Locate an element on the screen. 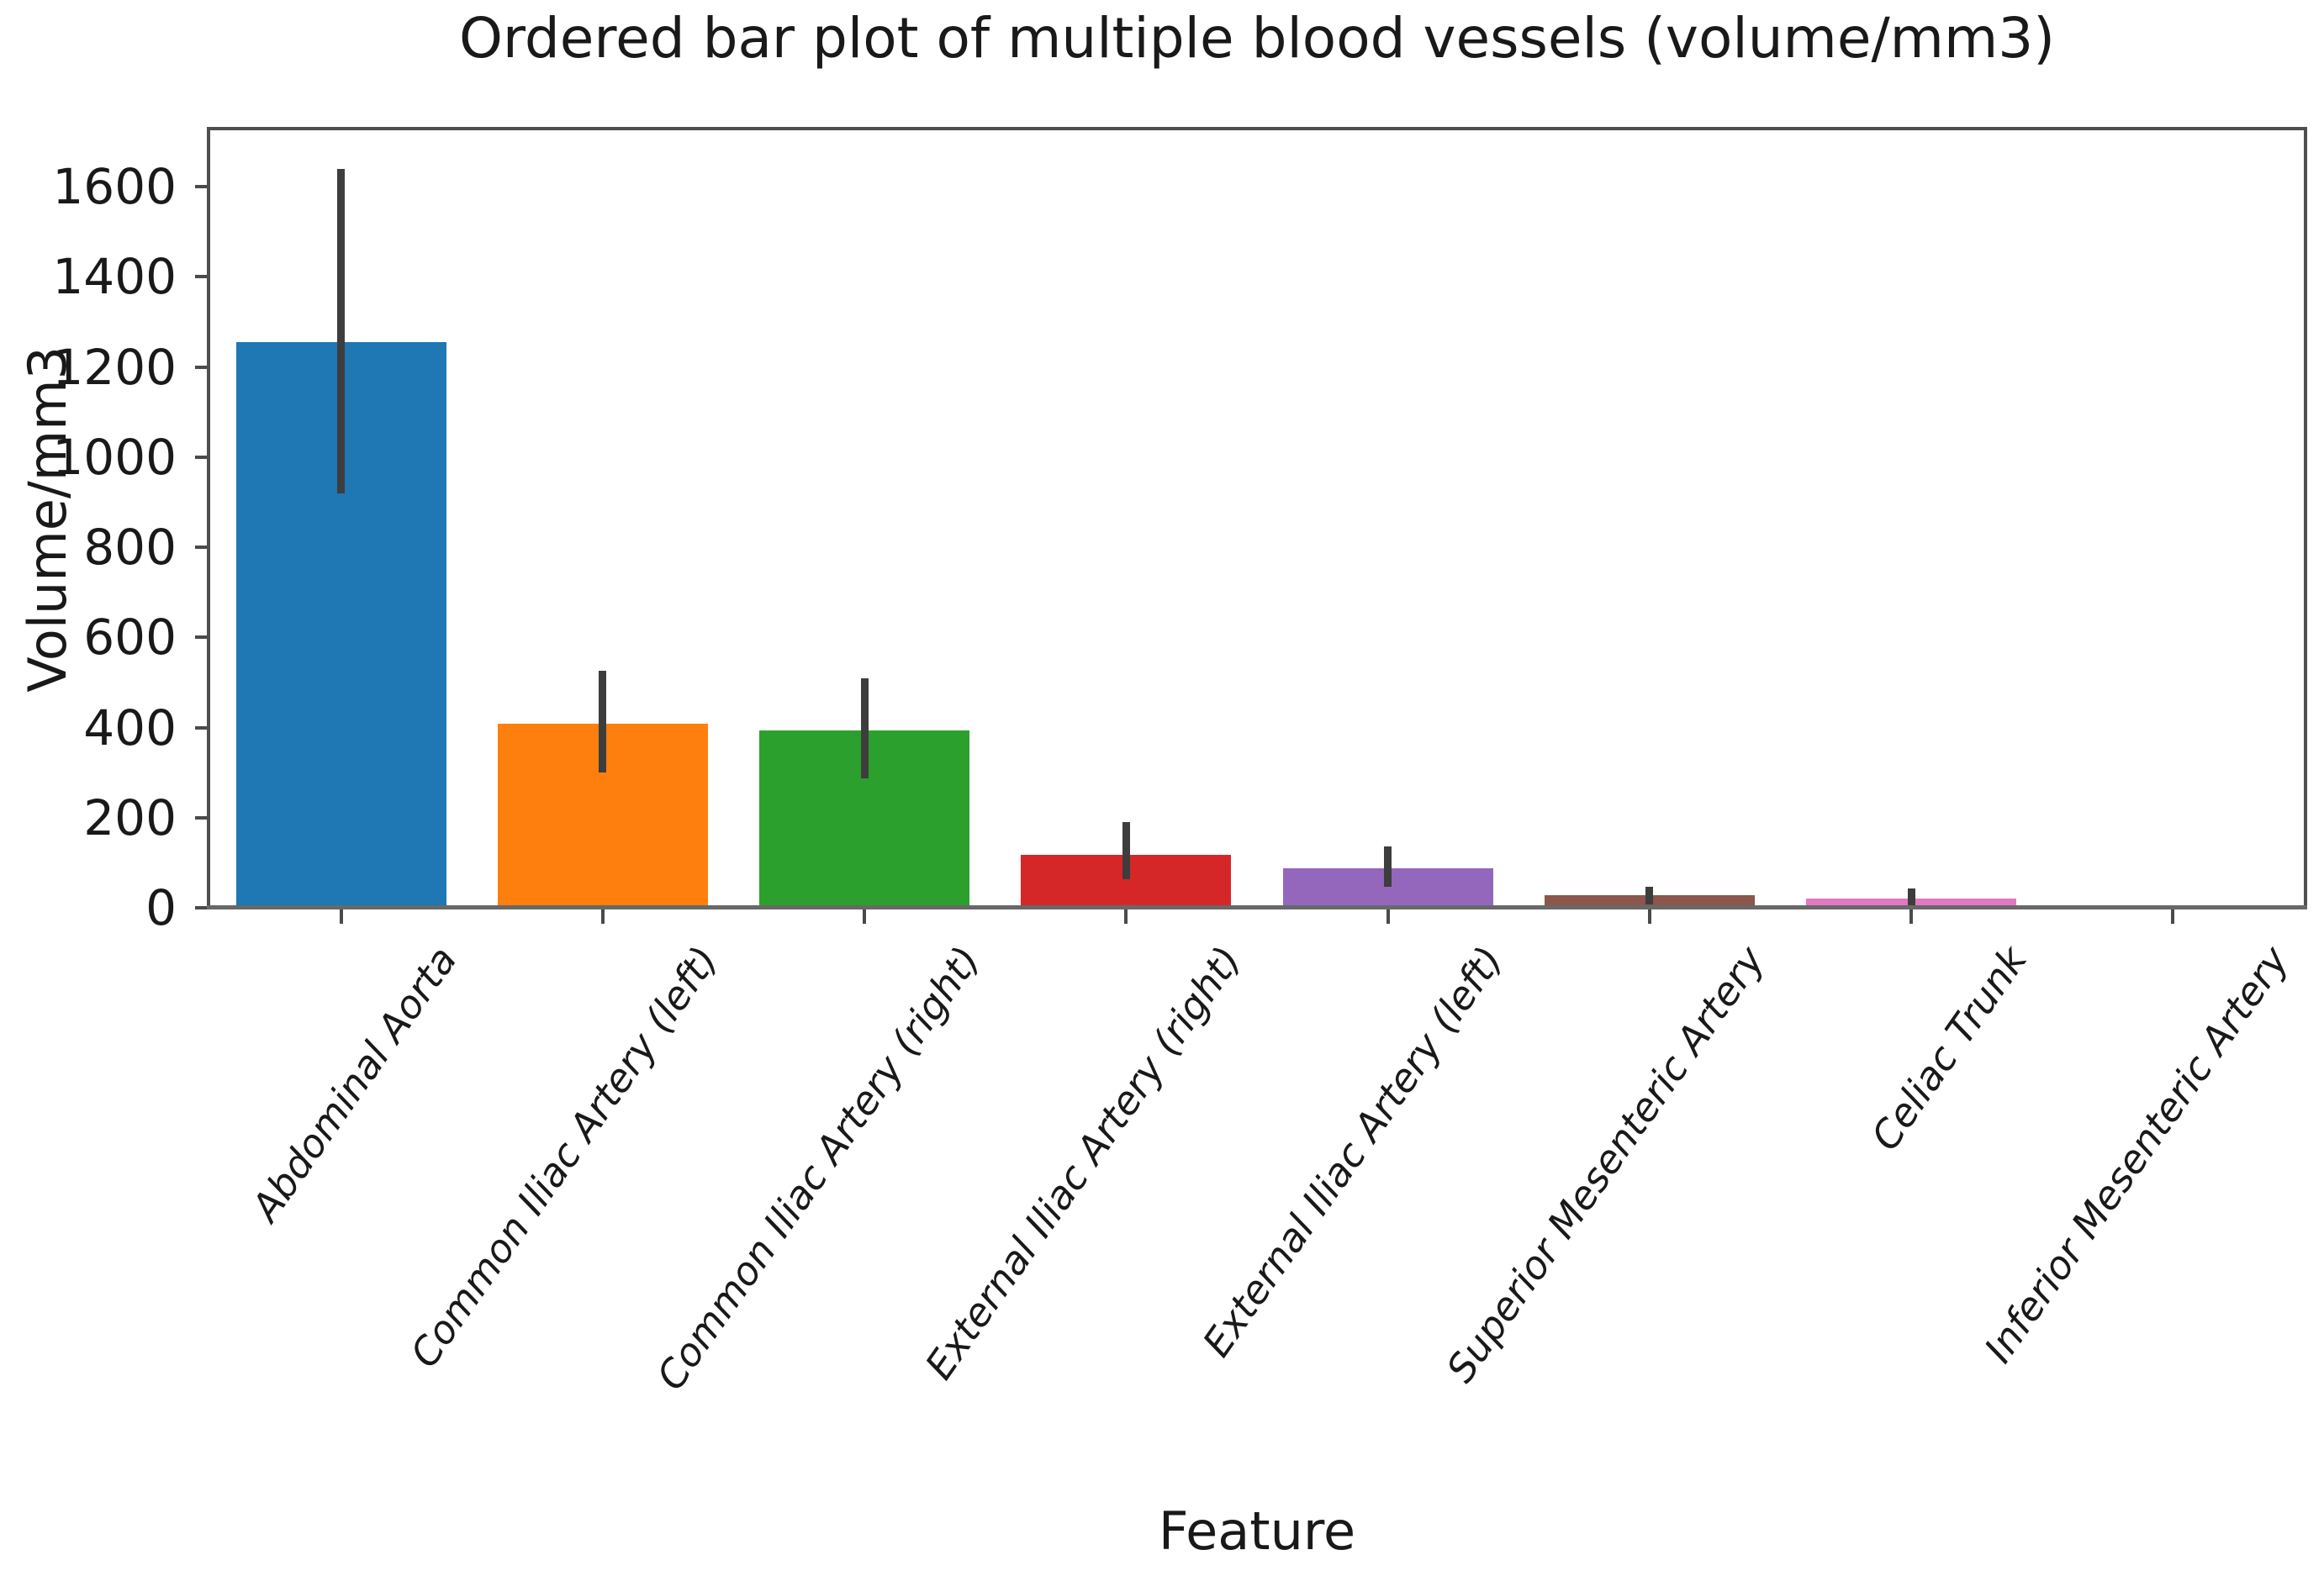 This screenshot has height=1571, width=2324. x-tick-label: Common Iliac Artery (left) is located at coordinates (564, 1156).